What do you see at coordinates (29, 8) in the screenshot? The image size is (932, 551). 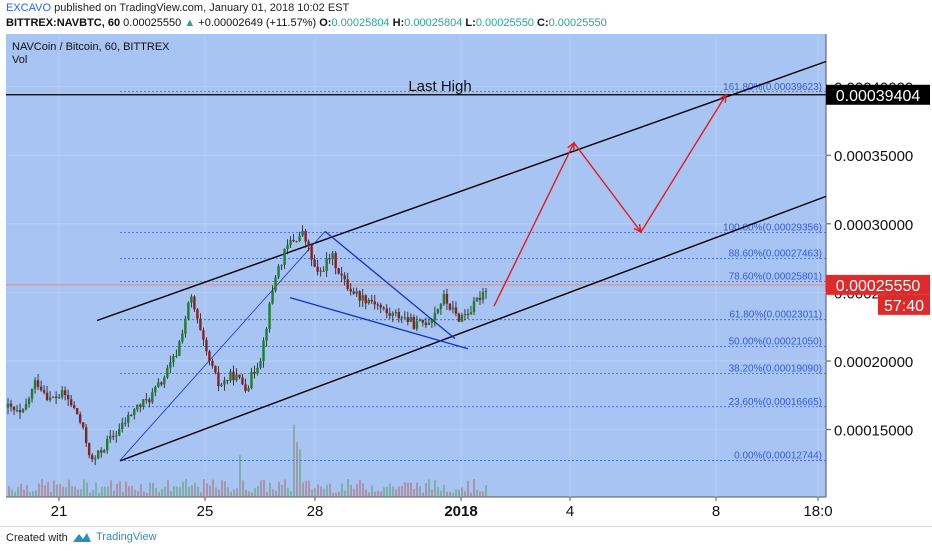 I see `publisher-name: EXCAVO` at bounding box center [29, 8].